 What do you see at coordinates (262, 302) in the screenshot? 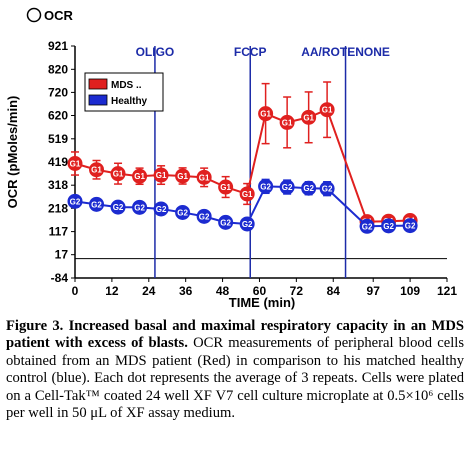
I see `x-axis-label: TIME (min)` at bounding box center [262, 302].